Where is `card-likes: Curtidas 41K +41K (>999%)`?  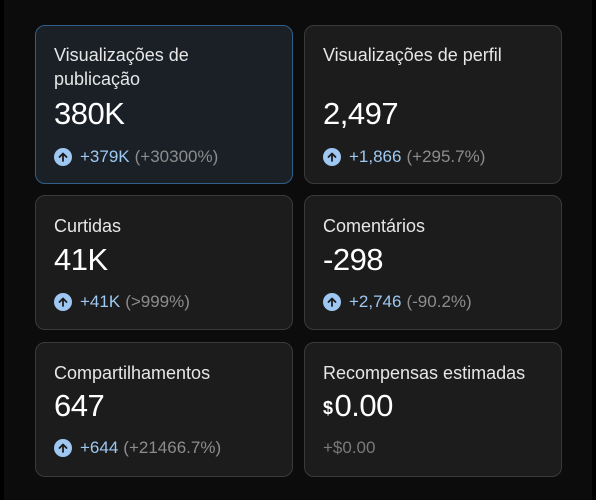
card-likes: Curtidas 41K +41K (>999%) is located at coordinates (164, 262).